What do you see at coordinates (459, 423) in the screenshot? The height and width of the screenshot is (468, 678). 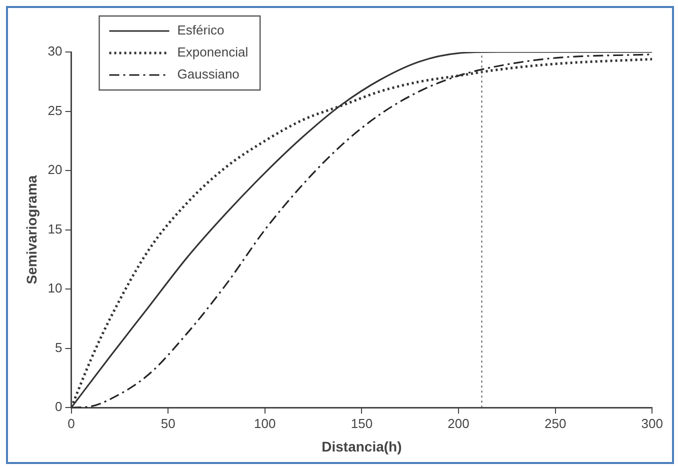 I see `x-tick-label: 200` at bounding box center [459, 423].